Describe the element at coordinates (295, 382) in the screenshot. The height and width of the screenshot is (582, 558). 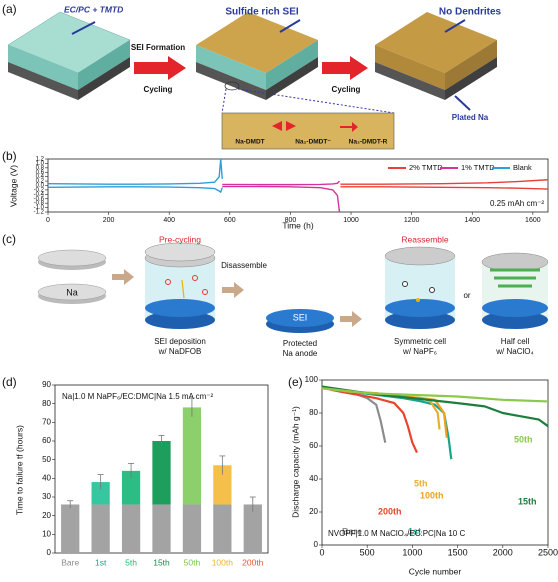
I see `panel-label: (e)` at that location.